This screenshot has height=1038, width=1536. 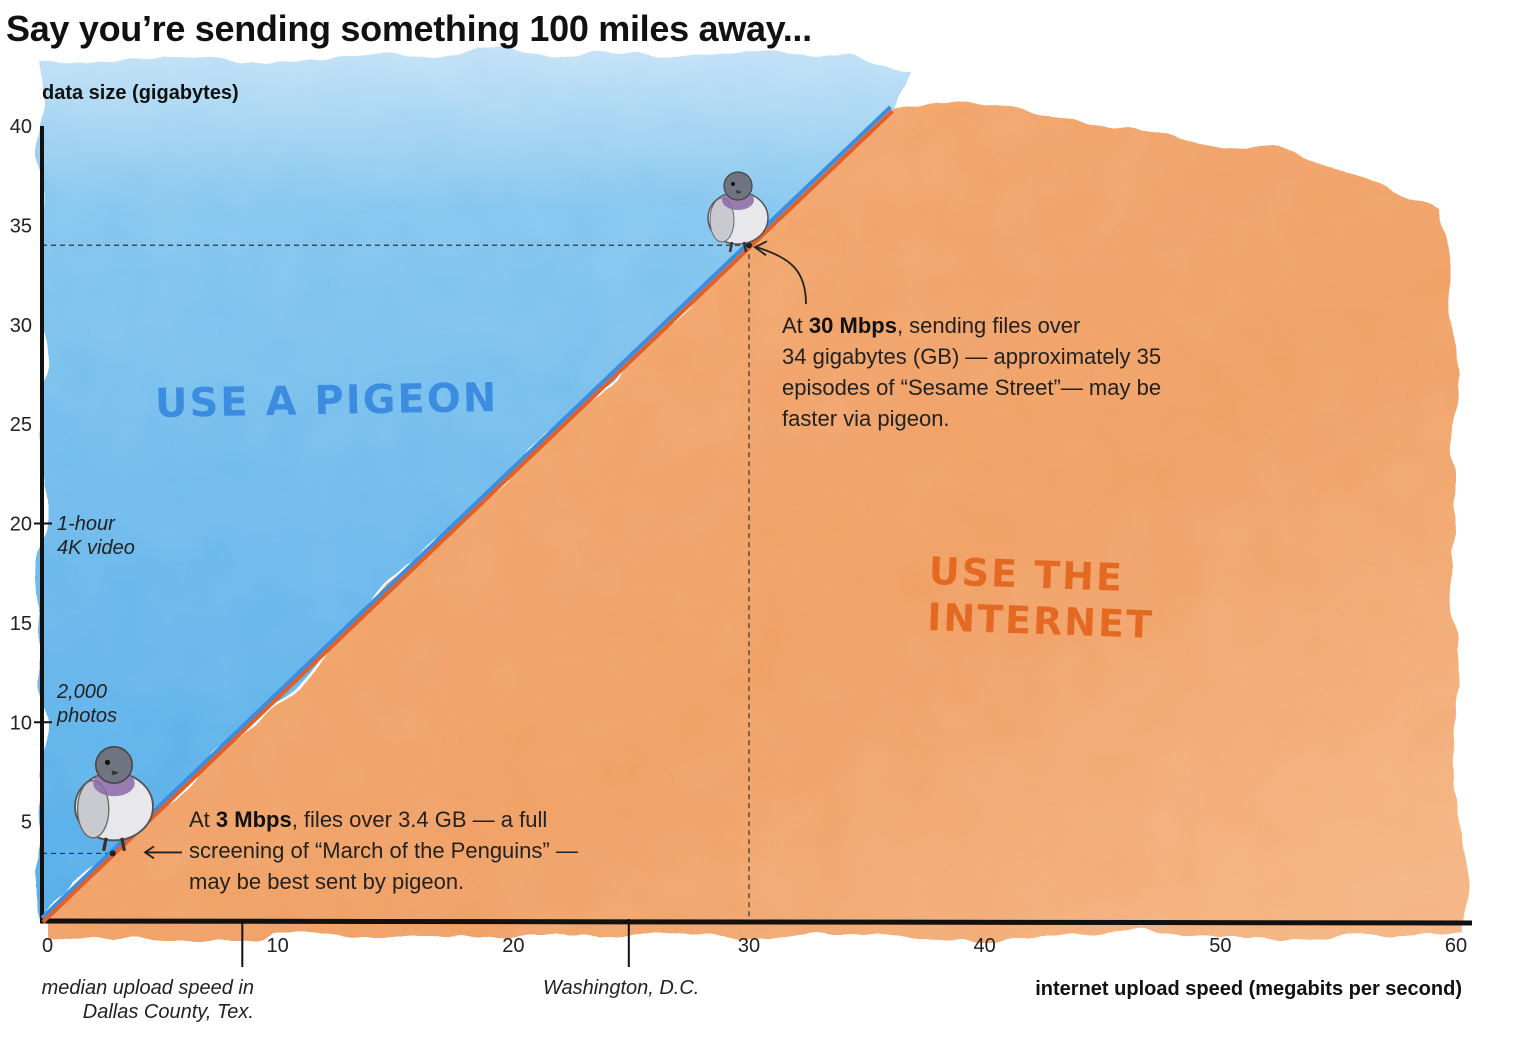 What do you see at coordinates (326, 401) in the screenshot?
I see `use-pigeon-label: USE A PIGEON` at bounding box center [326, 401].